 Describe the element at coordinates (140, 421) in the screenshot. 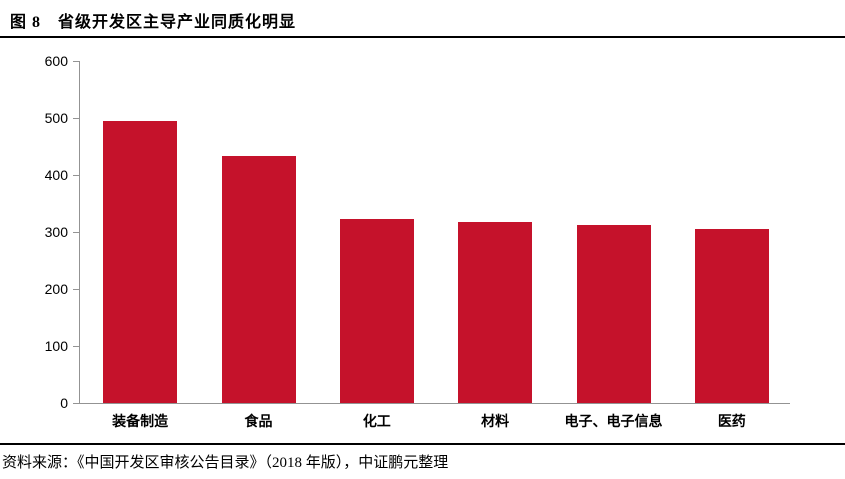

I see `x-axis-label: 装备制造` at that location.